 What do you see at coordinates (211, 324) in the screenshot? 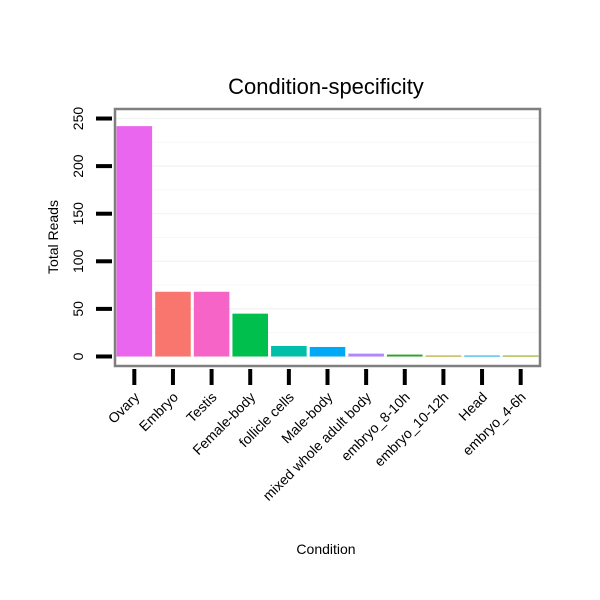
I see `bar-testis` at bounding box center [211, 324].